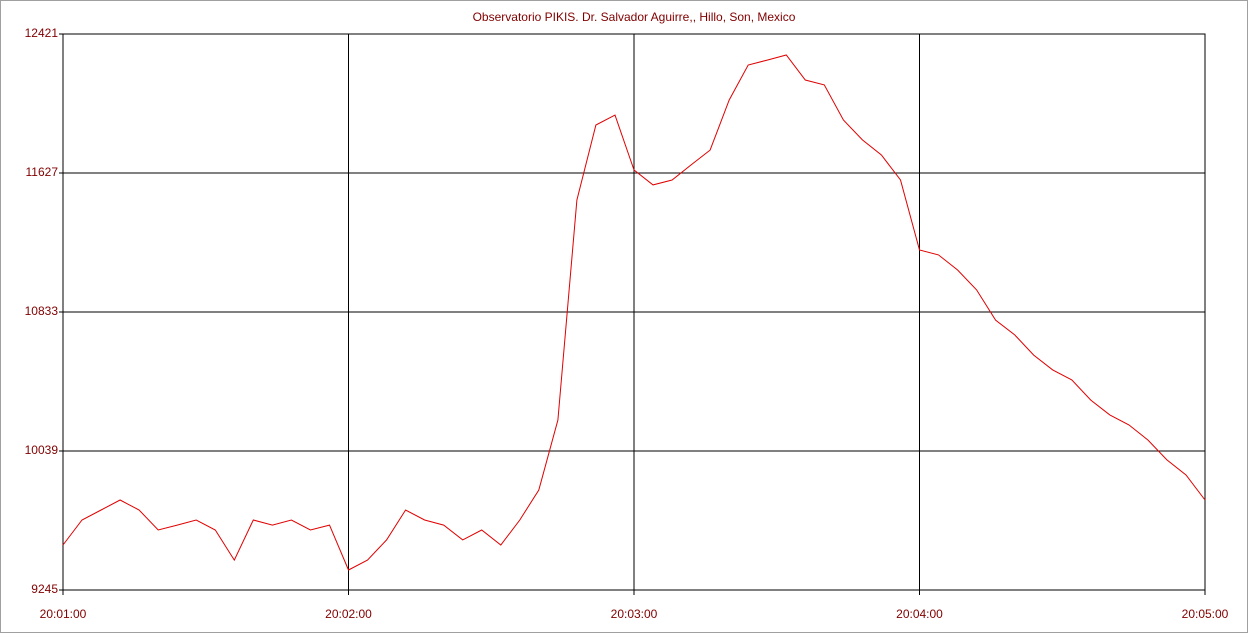 This screenshot has height=633, width=1248. I want to click on y-tick-label: 9245, so click(44, 589).